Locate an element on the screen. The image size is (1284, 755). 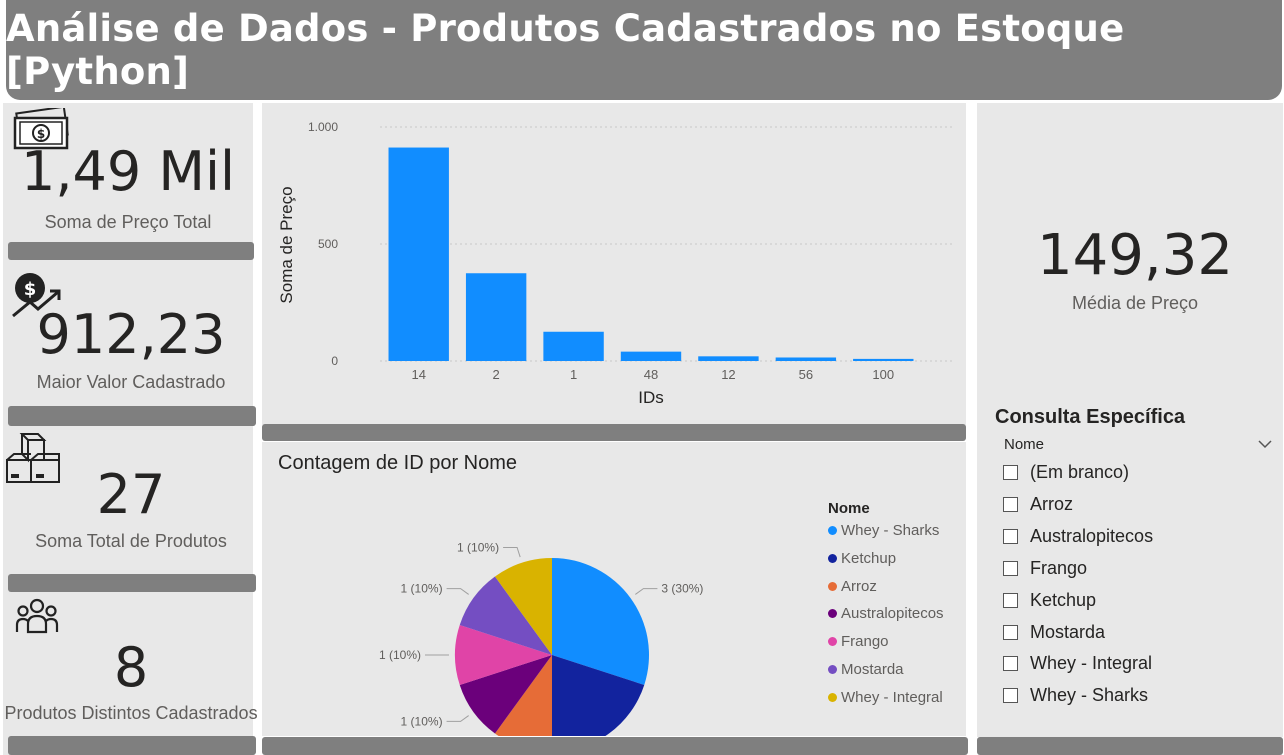
kpi-total-products-value: 27 is located at coordinates (131, 494).